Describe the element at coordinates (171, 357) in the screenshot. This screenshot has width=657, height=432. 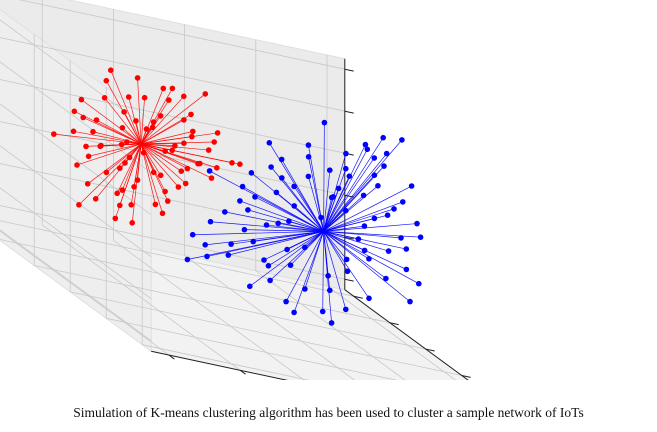
I see `x-axis-tick` at that location.